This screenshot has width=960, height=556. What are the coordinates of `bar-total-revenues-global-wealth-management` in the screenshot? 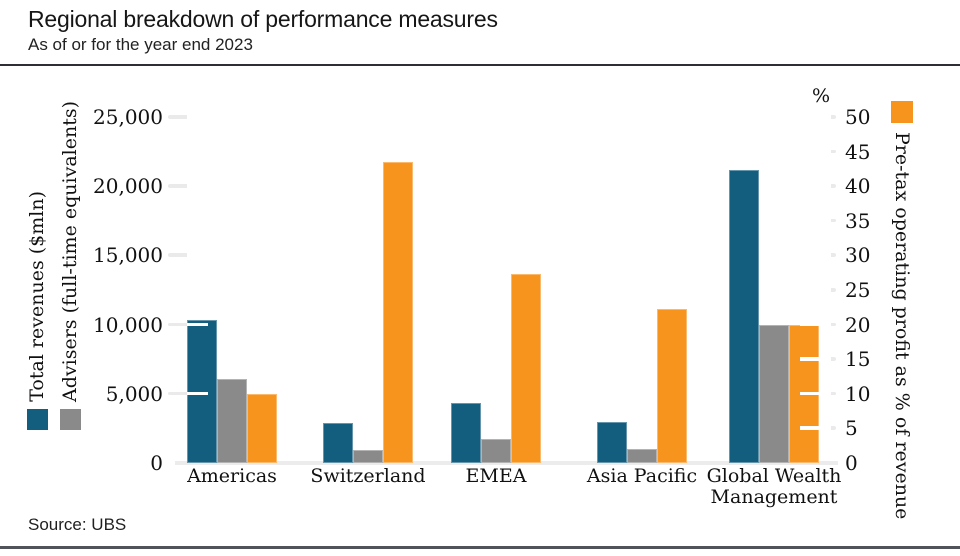 It's located at (744, 316).